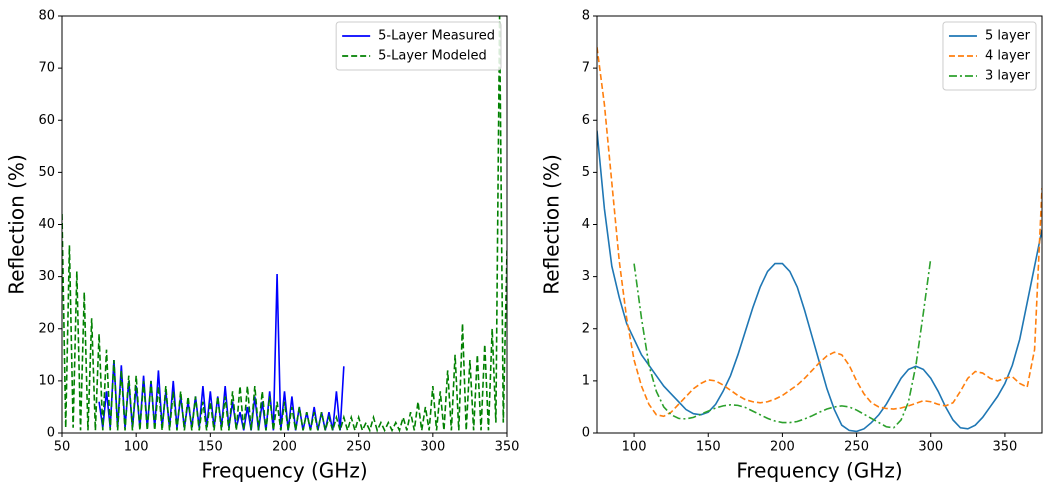 The height and width of the screenshot is (486, 1055). I want to click on legend-label: 4 layer, so click(1008, 56).